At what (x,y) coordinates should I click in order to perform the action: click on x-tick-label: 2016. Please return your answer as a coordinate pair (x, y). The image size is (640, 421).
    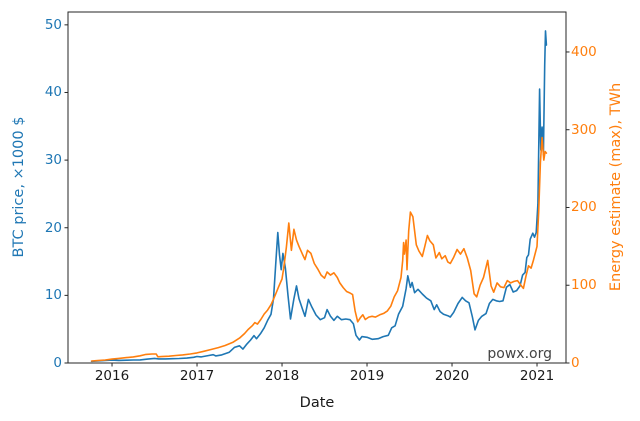
    Looking at the image, I should click on (112, 376).